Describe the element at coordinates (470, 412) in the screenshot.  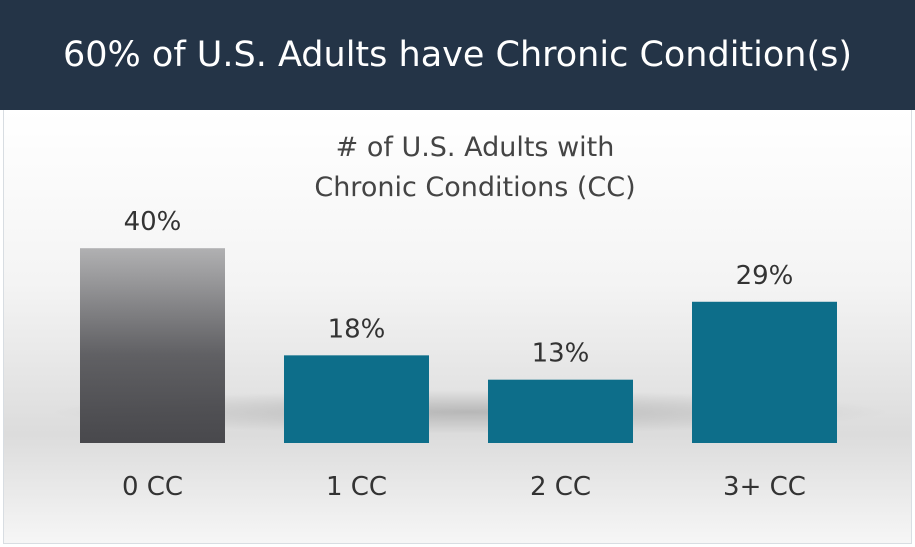
I see `floor-shadow` at that location.